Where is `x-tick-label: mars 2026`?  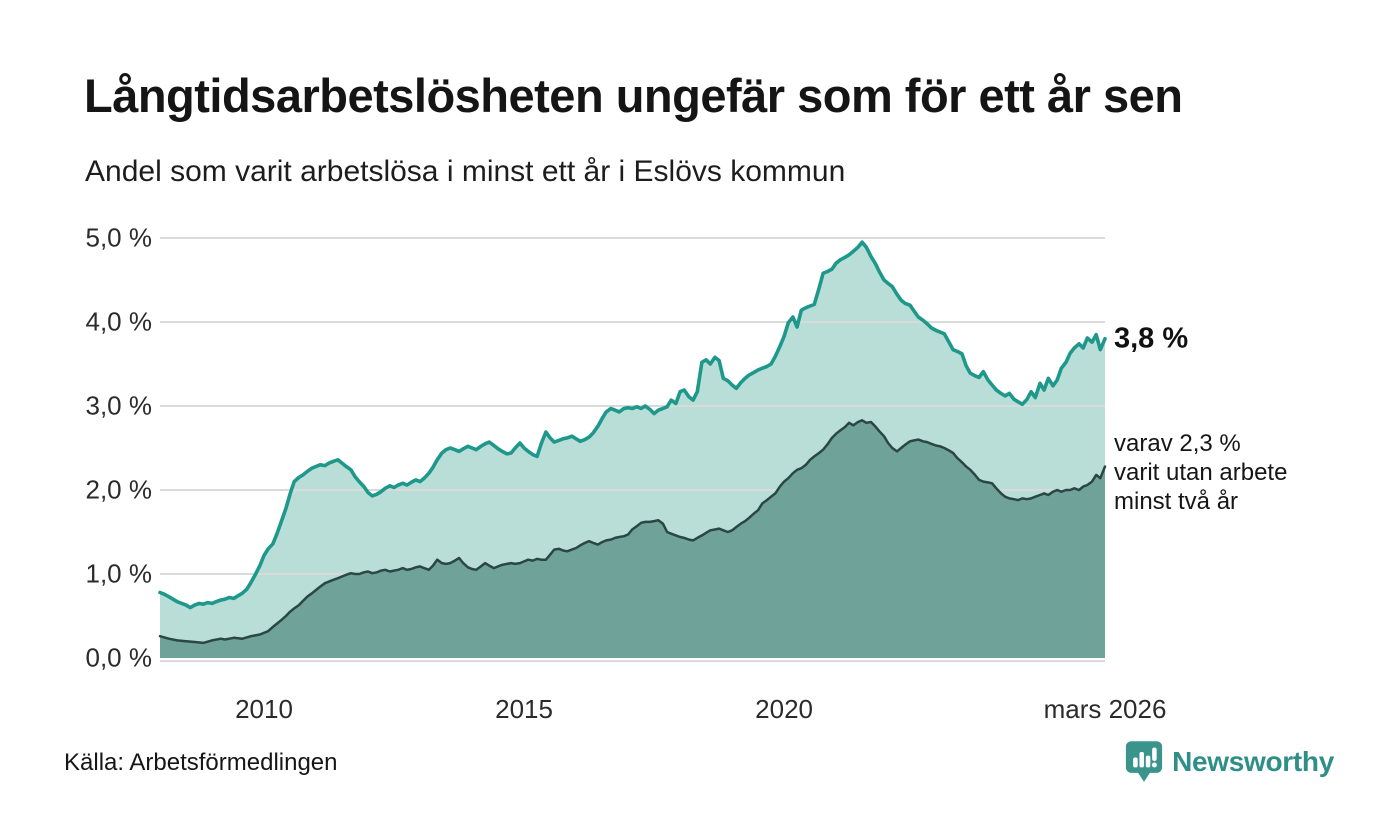
x-tick-label: mars 2026 is located at coordinates (1105, 709).